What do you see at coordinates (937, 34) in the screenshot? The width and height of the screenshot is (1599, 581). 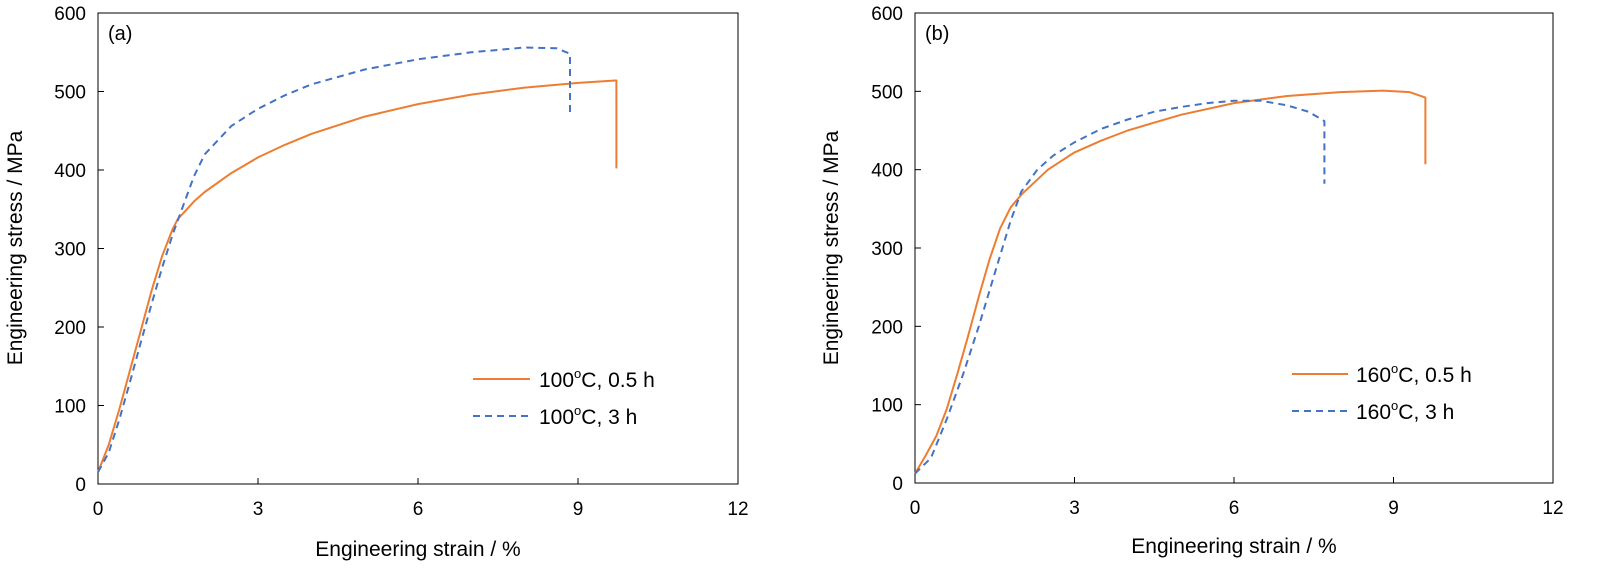 I see `panel-label: (b)` at bounding box center [937, 34].